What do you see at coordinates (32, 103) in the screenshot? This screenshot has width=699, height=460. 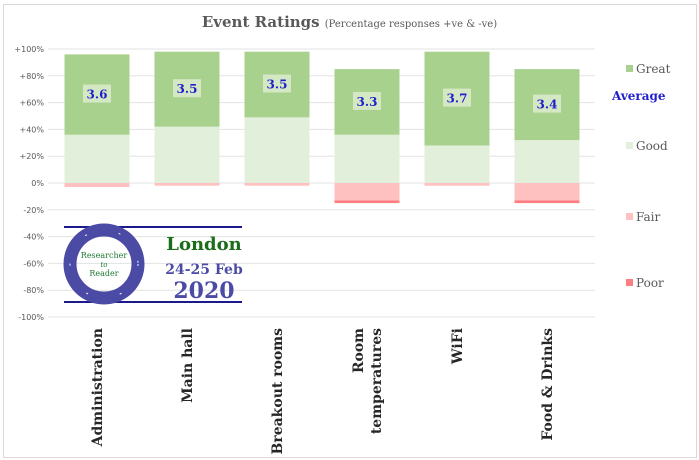 I see `y-tick-label: +60%` at bounding box center [32, 103].